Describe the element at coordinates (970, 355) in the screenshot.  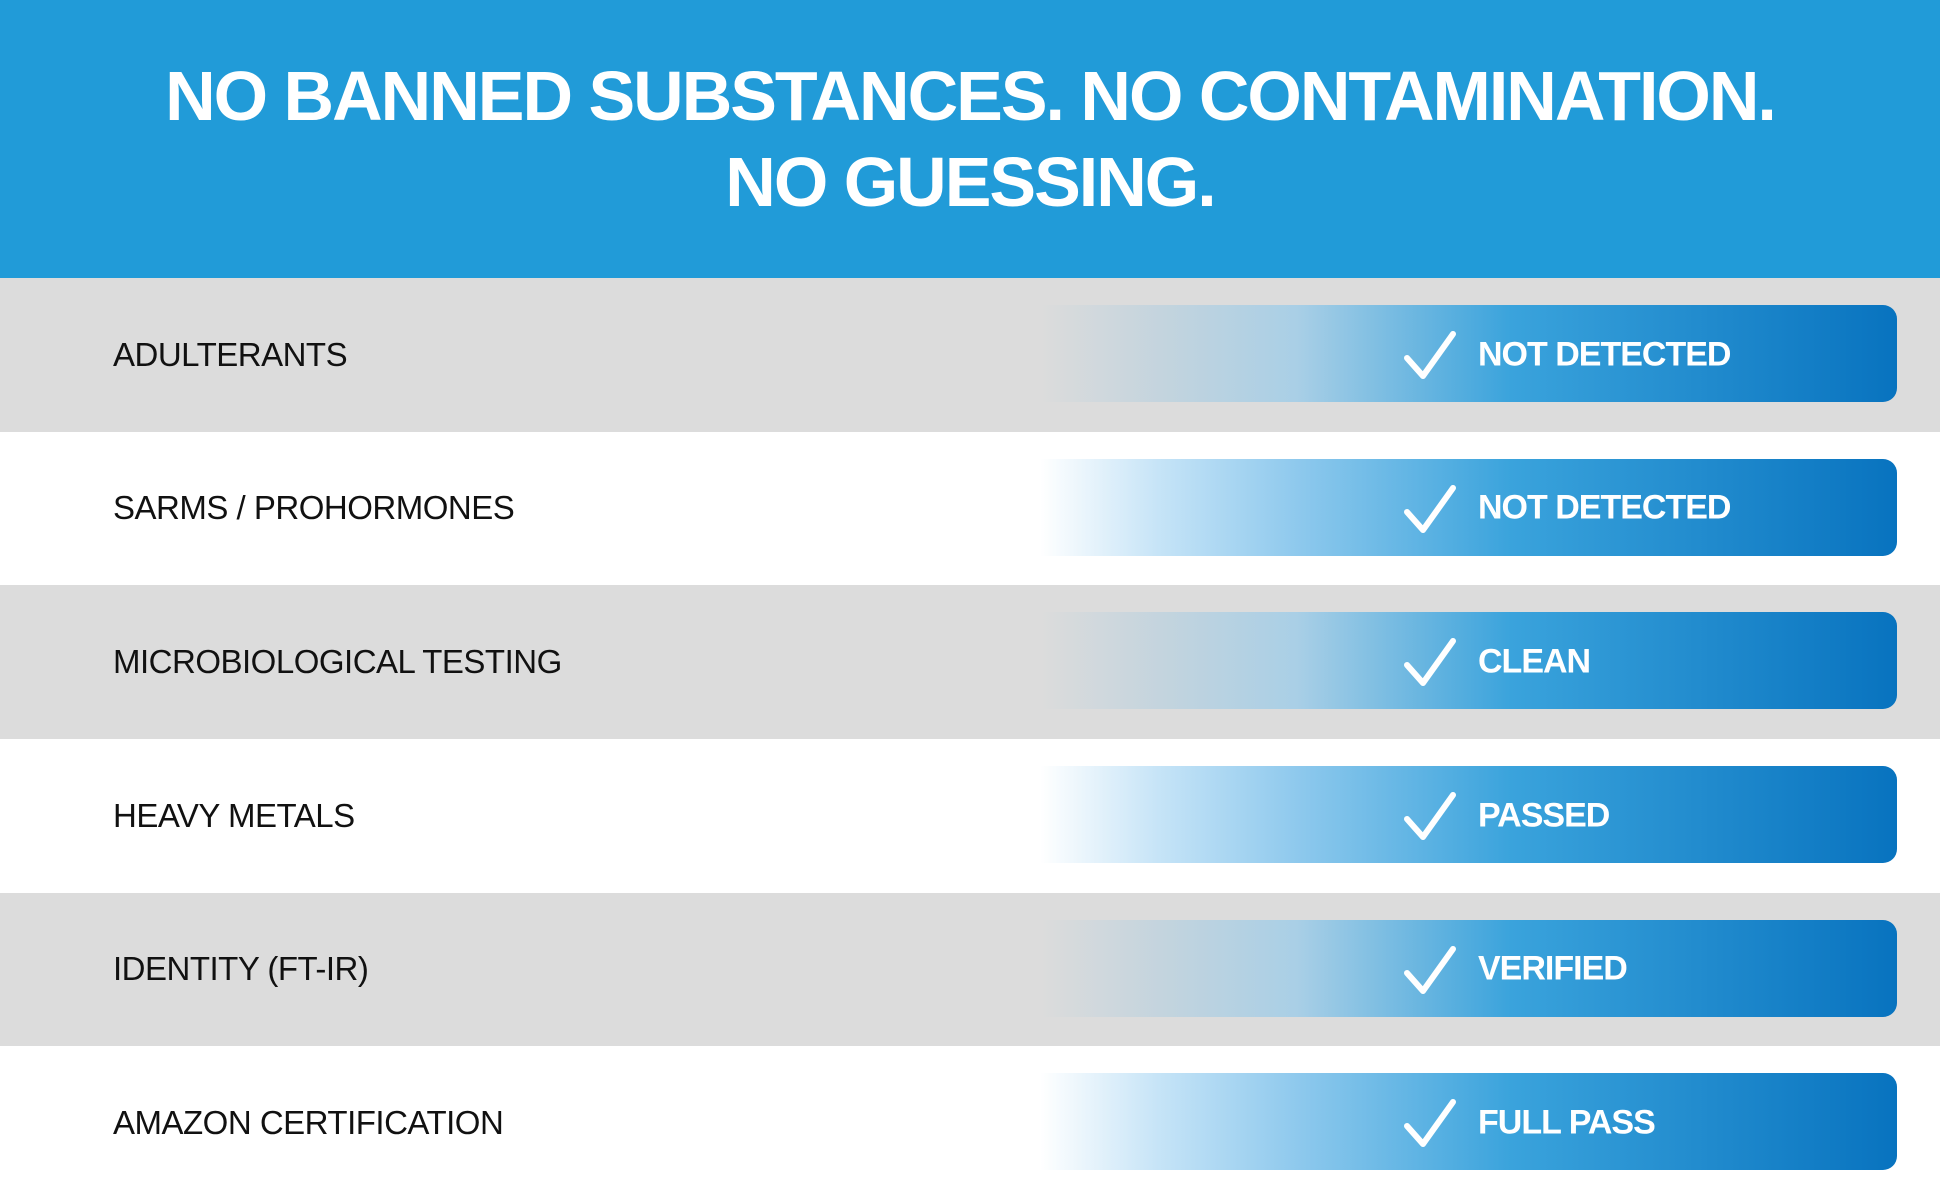
I see `result-row: ADULTERANTS NOT DETECTED` at that location.